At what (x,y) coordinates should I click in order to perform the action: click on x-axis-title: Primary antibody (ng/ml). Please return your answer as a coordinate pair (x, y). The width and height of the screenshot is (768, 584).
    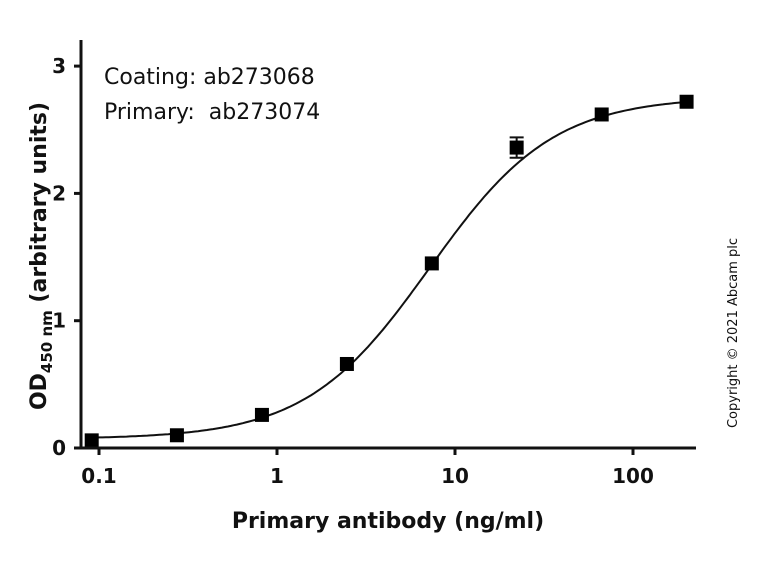
    Looking at the image, I should click on (388, 521).